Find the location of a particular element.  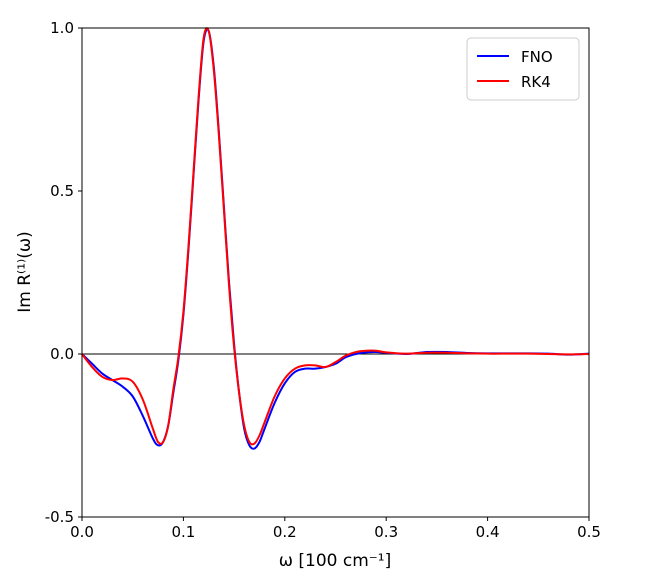

x-axis-label: ω [100 cm⁻¹] is located at coordinates (335, 561).